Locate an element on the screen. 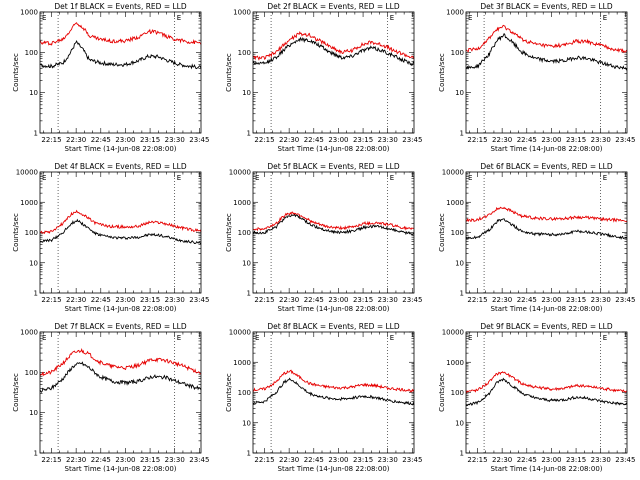 This screenshot has width=640, height=480. panel-title: Det 6f BLACK = Events, RED = LLD is located at coordinates (546, 166).